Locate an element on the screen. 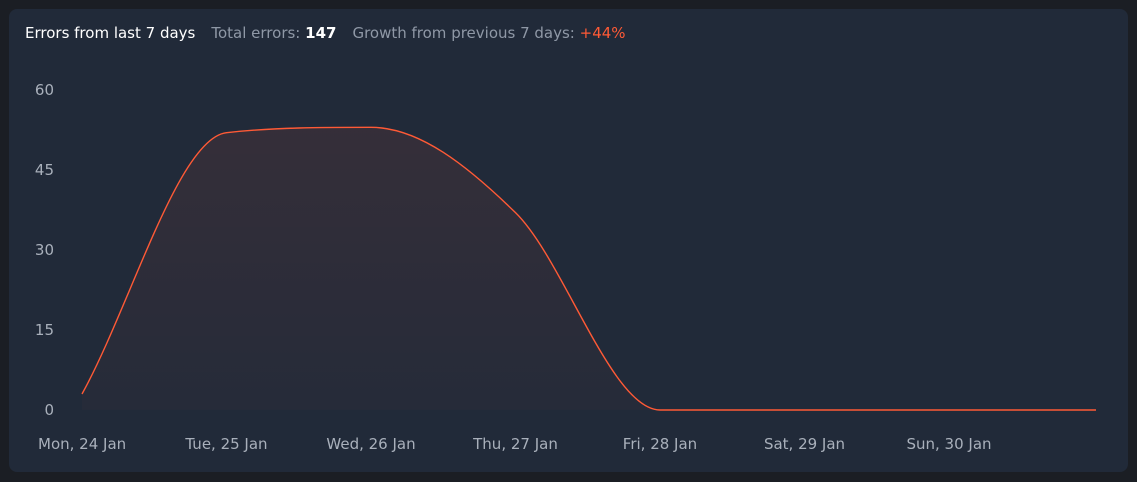 The height and width of the screenshot is (482, 1137). x-tick-label: Mon, 24 Jan is located at coordinates (82, 444).